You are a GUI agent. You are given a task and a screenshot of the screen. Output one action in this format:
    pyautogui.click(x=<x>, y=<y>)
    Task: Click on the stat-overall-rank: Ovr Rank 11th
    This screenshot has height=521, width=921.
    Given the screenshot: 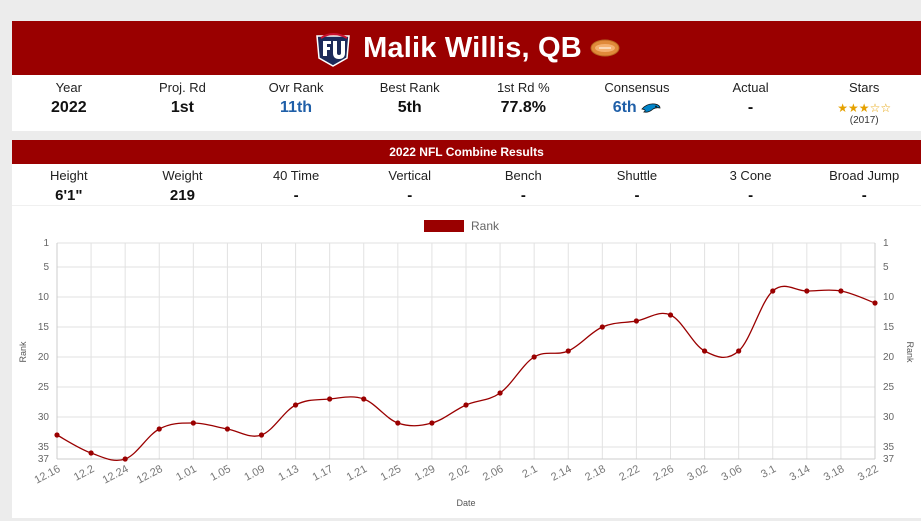 What is the action you would take?
    pyautogui.click(x=296, y=105)
    